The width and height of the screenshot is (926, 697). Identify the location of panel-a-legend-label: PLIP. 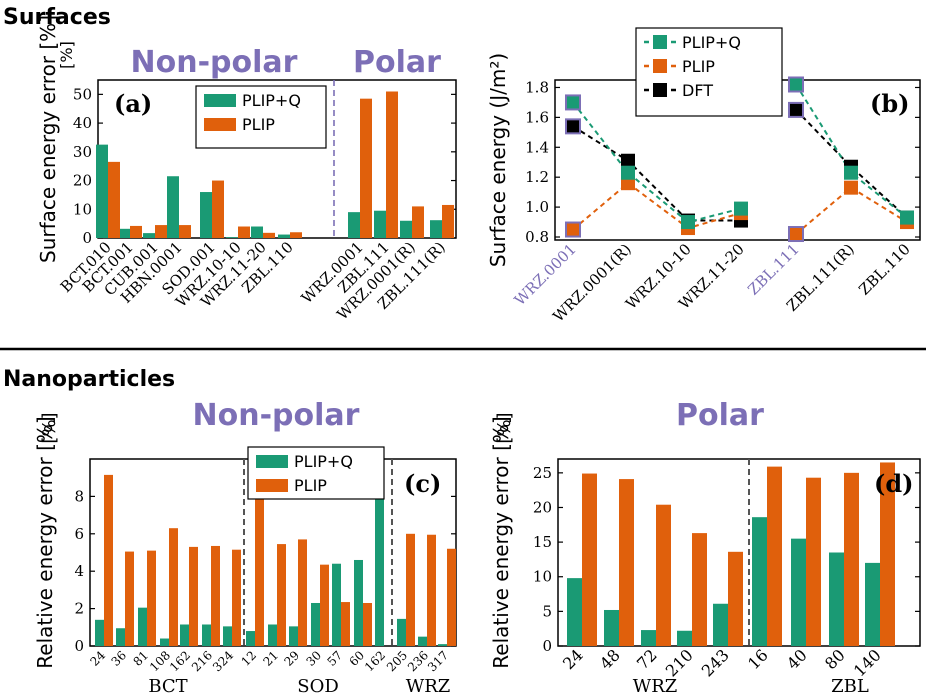
(258, 124).